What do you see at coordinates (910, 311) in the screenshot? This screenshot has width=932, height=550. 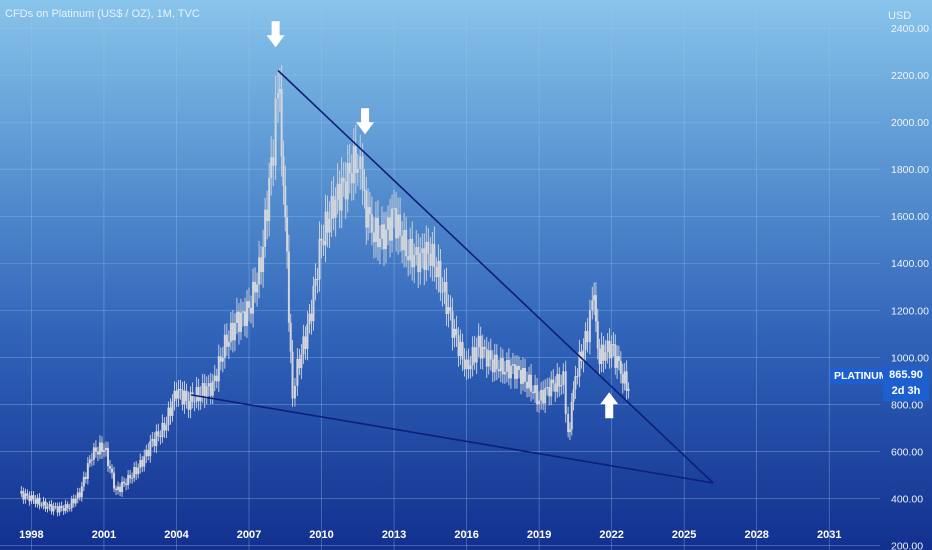 I see `y-tick-label: 1200.00` at bounding box center [910, 311].